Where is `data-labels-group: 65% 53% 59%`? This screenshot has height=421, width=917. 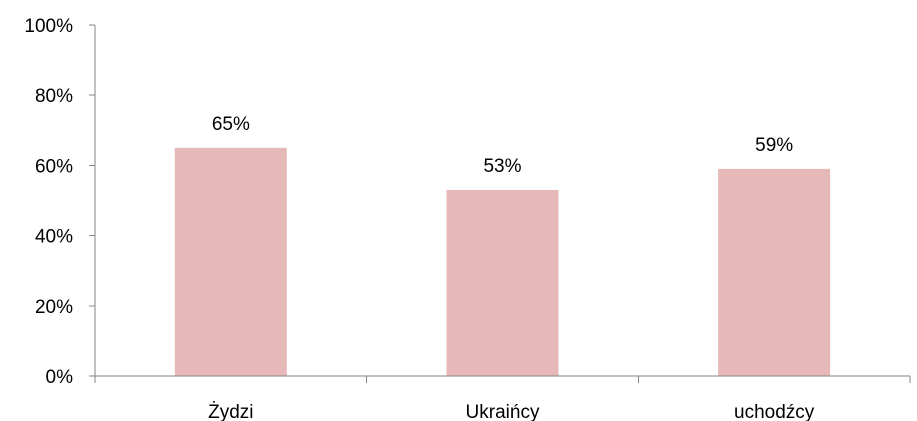
data-labels-group: 65% 53% 59% is located at coordinates (502, 145).